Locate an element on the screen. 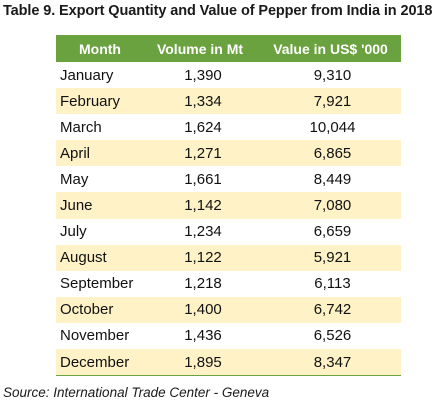 Image resolution: width=448 pixels, height=409 pixels. table-row: November 1,436 6,526 is located at coordinates (228, 336).